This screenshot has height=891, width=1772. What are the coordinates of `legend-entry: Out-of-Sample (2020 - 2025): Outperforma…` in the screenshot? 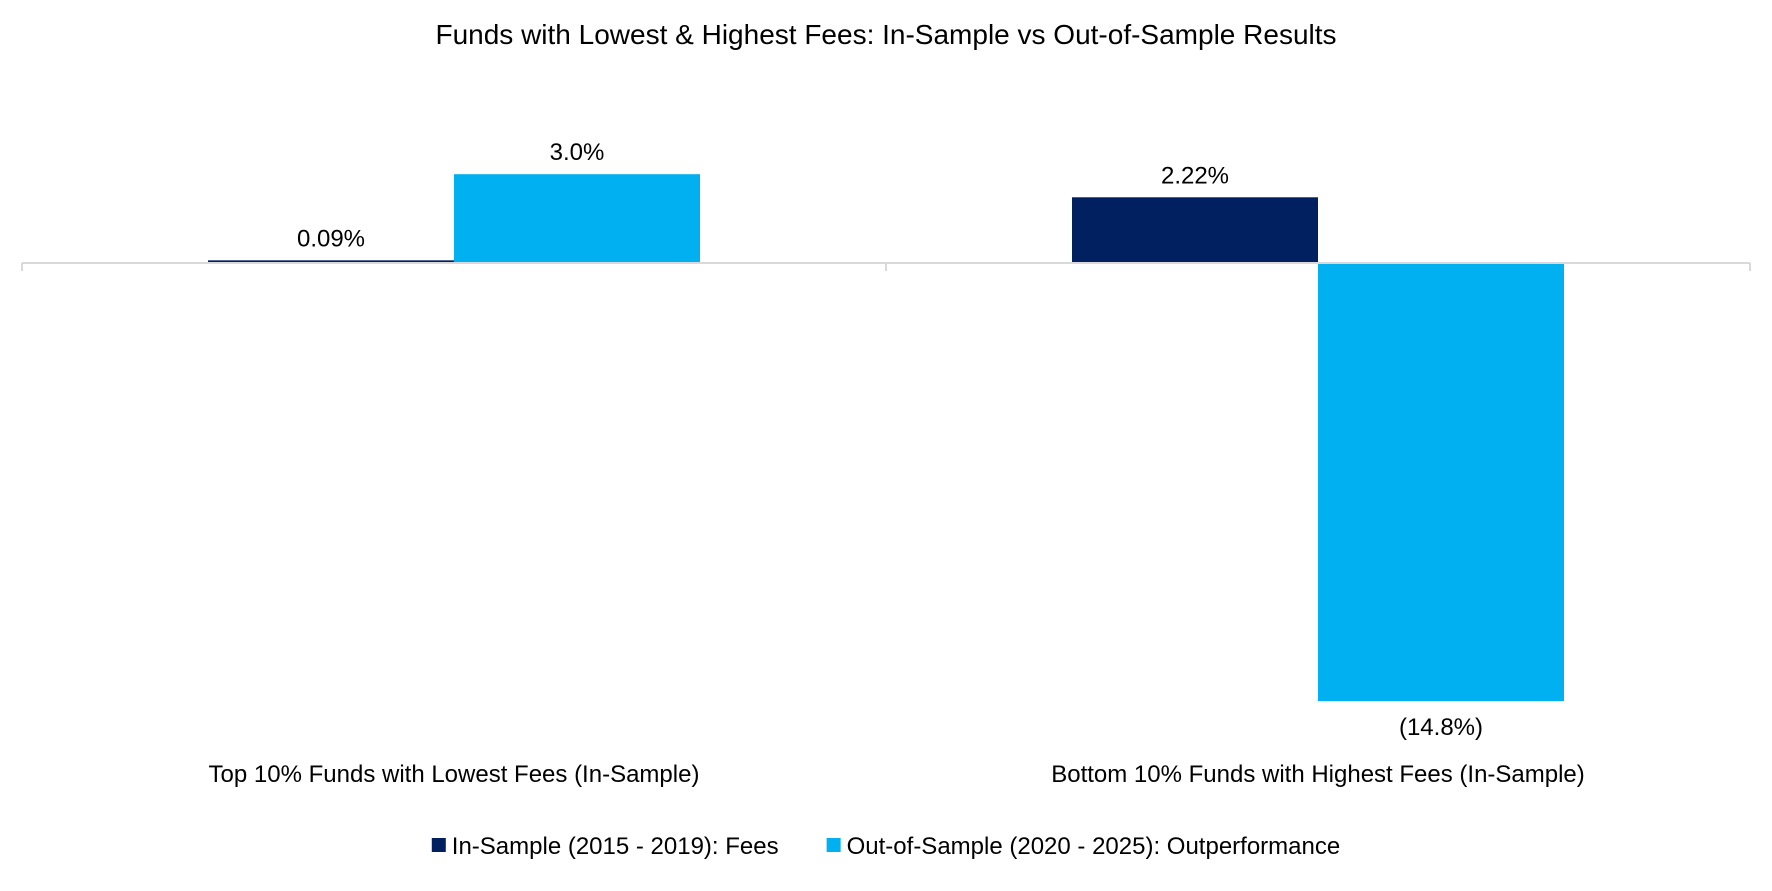 It's located at (1094, 846).